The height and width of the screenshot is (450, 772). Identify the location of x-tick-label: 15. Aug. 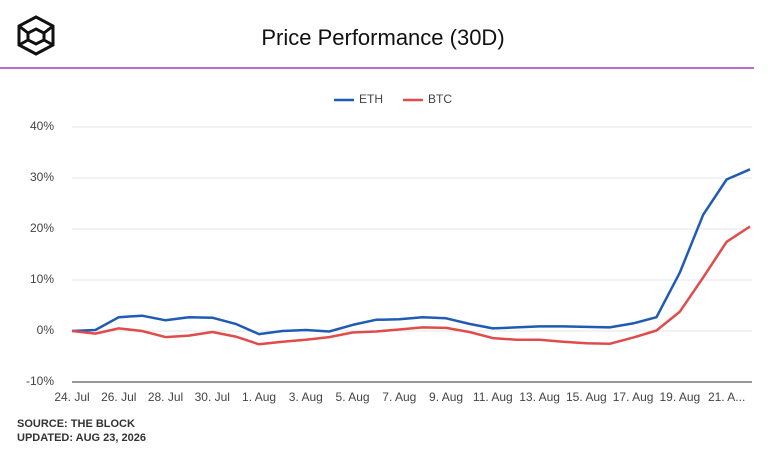
(586, 397).